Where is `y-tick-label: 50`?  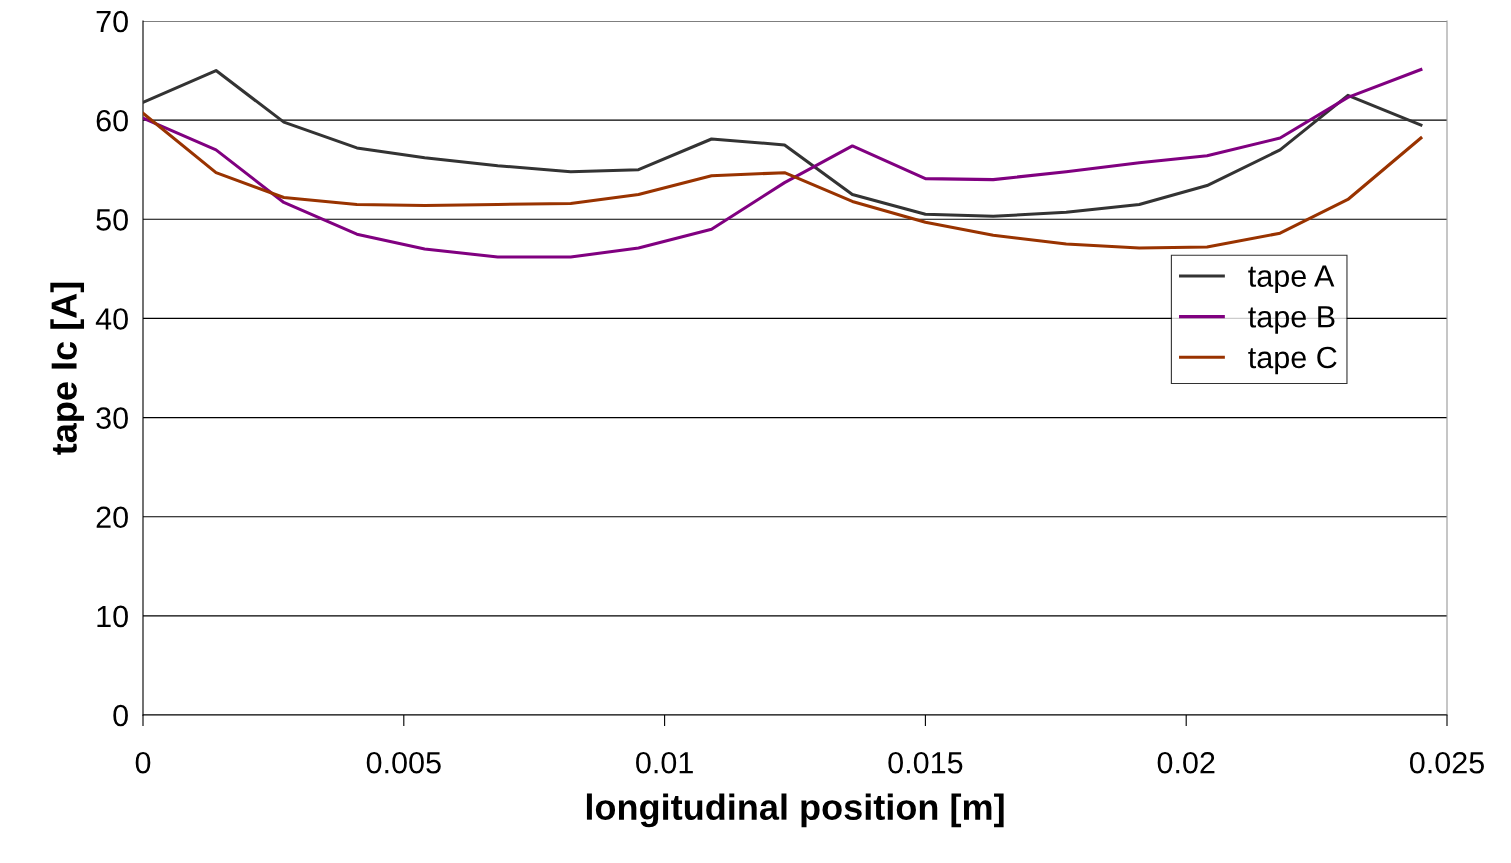
y-tick-label: 50 is located at coordinates (112, 220).